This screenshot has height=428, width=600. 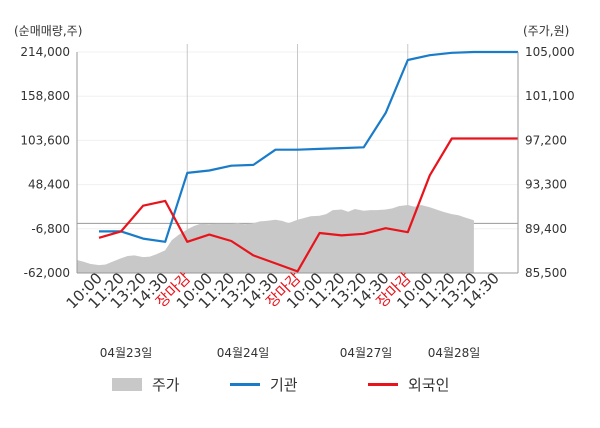 I want to click on legend-label: 주가, so click(x=166, y=385).